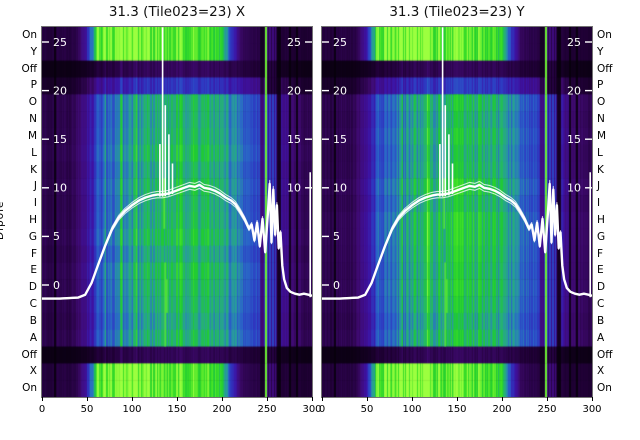 The width and height of the screenshot is (640, 440). I want to click on panel-y-title: 31.3 (Tile023=23) Y, so click(457, 12).